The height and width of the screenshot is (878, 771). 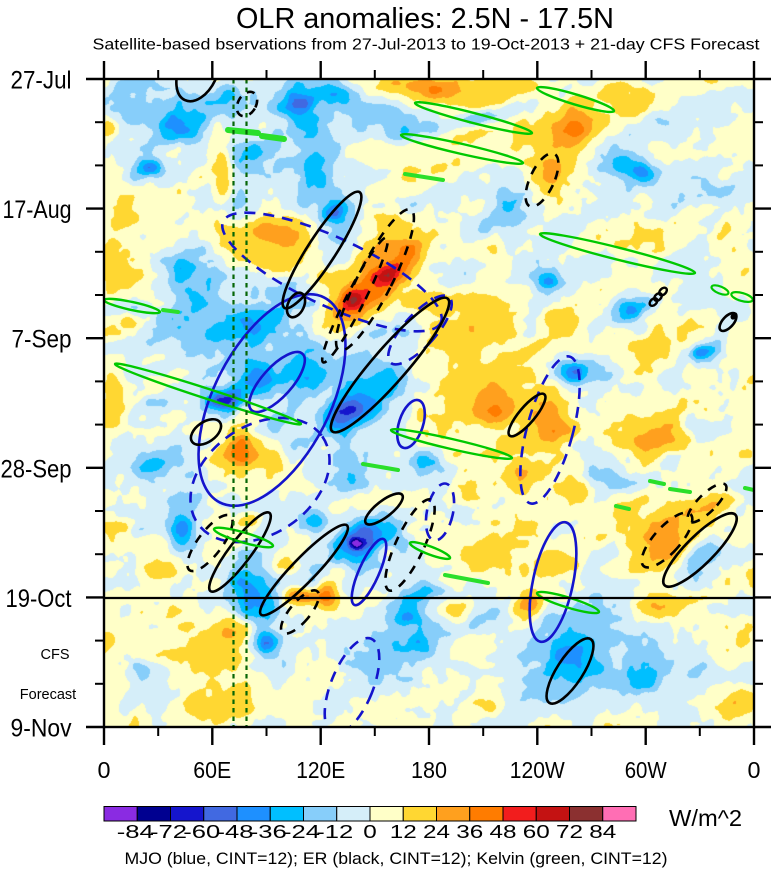 What do you see at coordinates (425, 19) in the screenshot?
I see `svg-text: OLR anomalies: 2.5N - 17.5N` at bounding box center [425, 19].